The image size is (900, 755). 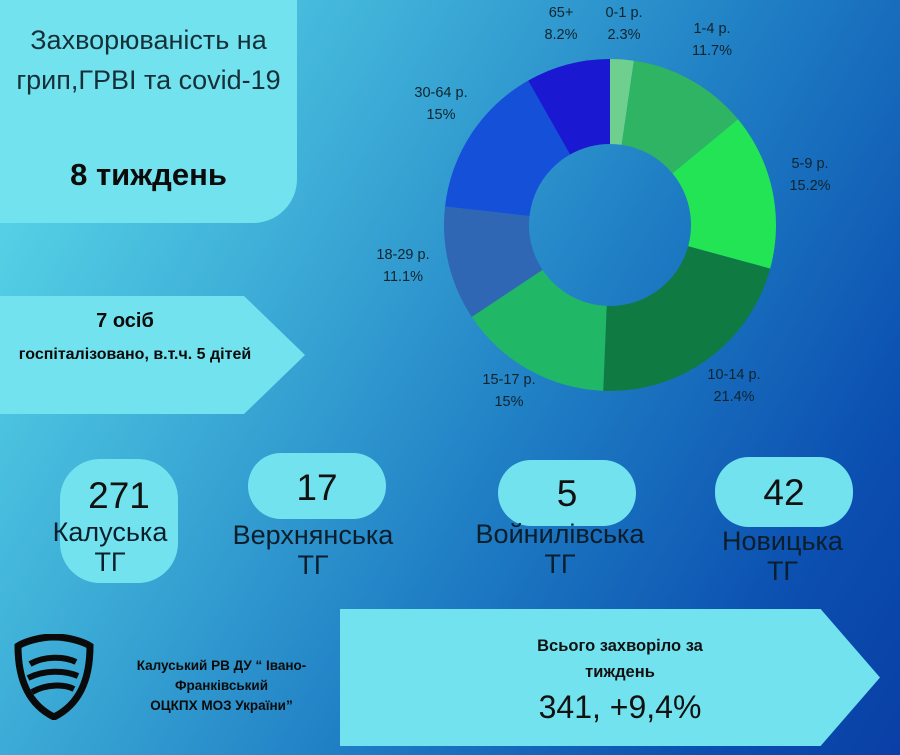 What do you see at coordinates (733, 397) in the screenshot?
I see `slice-value-label: 21.4%` at bounding box center [733, 397].